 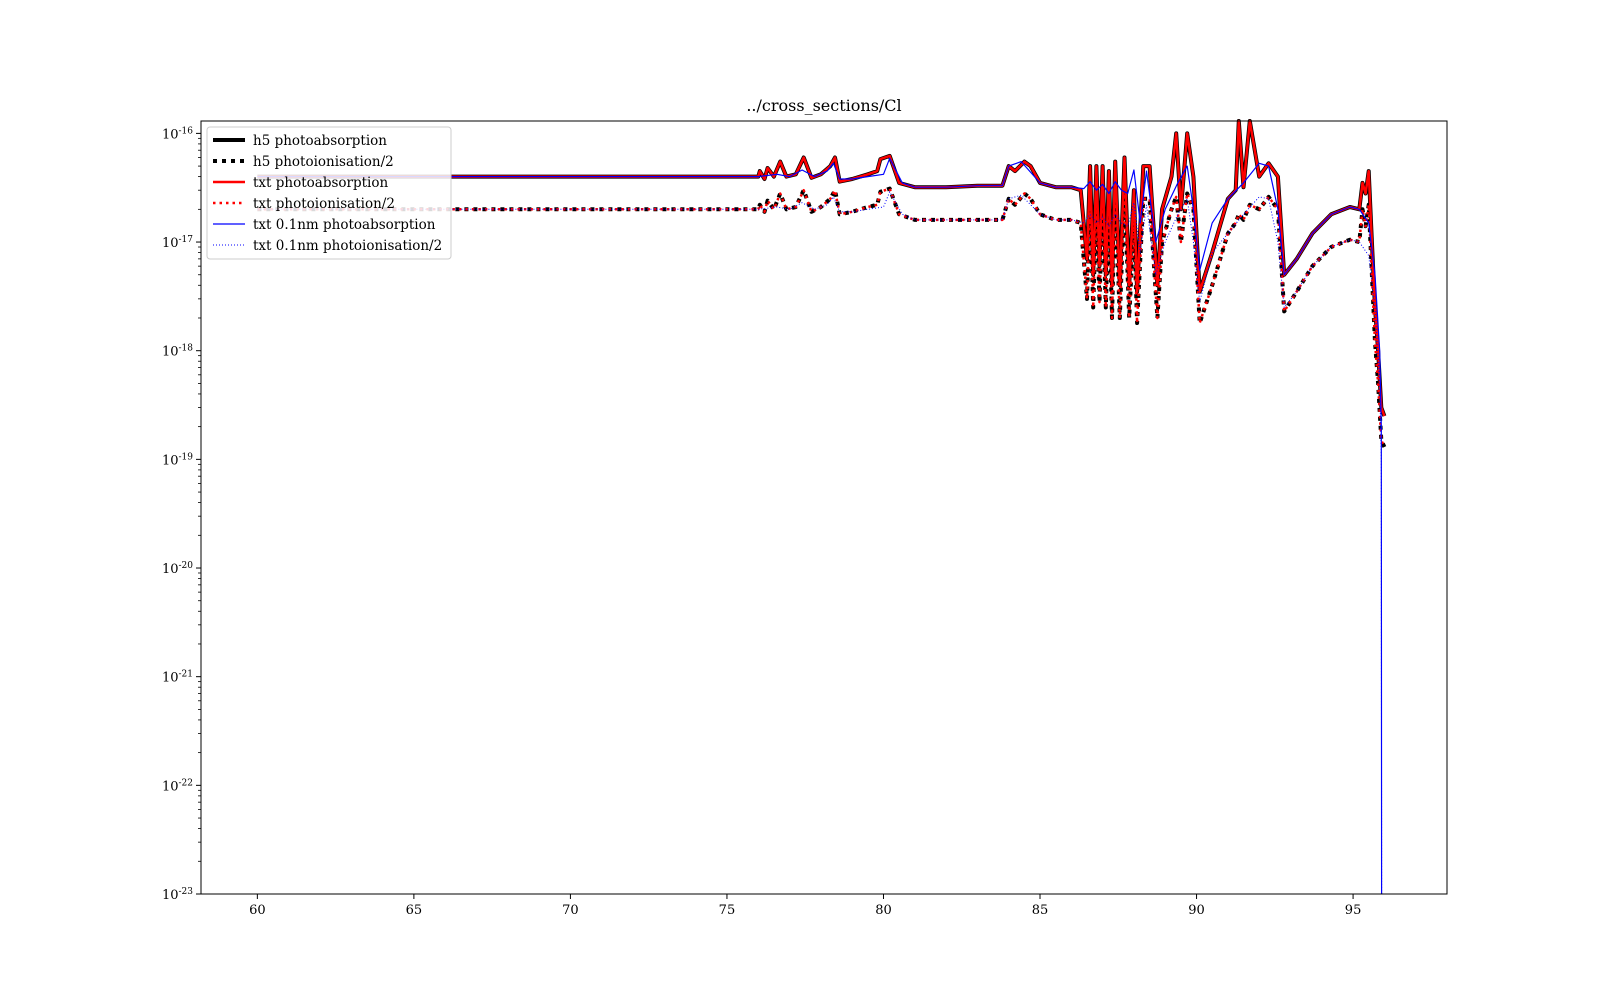 What do you see at coordinates (883, 910) in the screenshot?
I see `x-tick-label: 80` at bounding box center [883, 910].